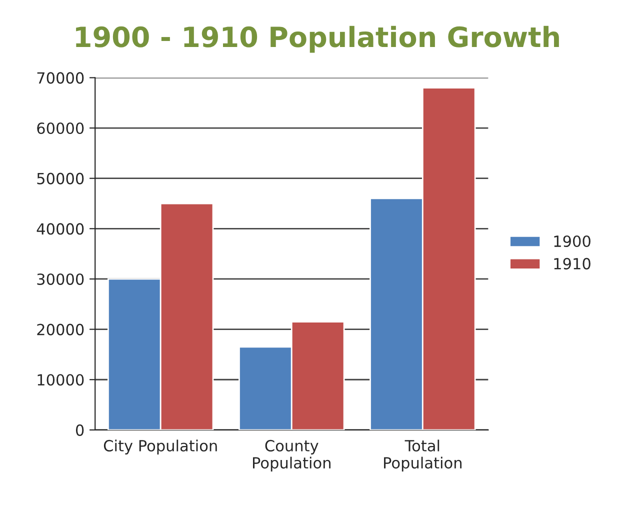  Describe the element at coordinates (572, 241) in the screenshot. I see `legend-label: 1900` at that location.